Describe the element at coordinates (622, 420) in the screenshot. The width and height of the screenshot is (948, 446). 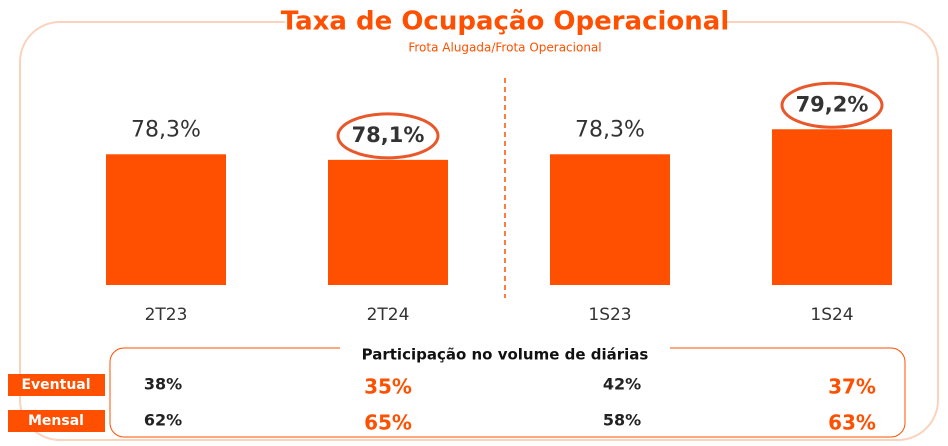
I see `table-cell: 58%` at that location.